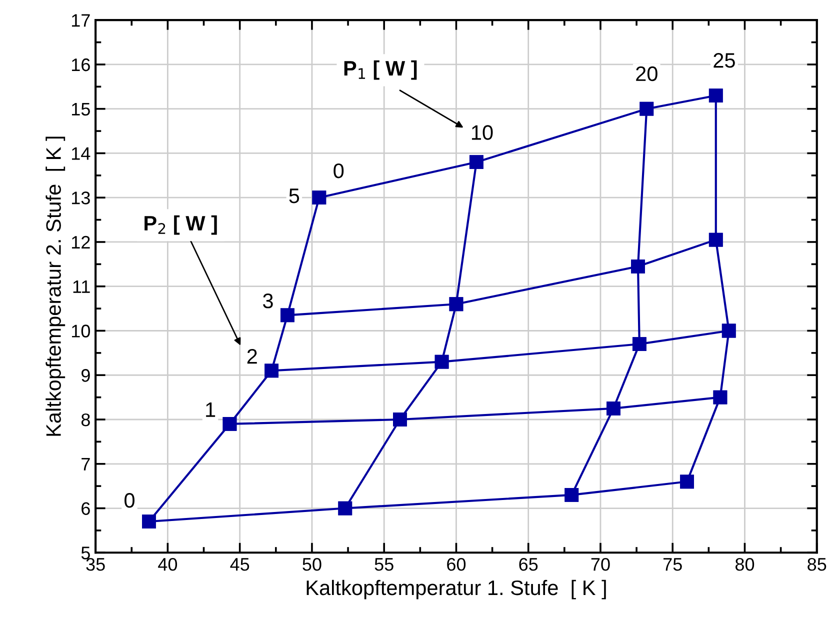 Image resolution: width=831 pixels, height=628 pixels. Describe the element at coordinates (482, 132) in the screenshot. I see `annotation: 10` at that location.